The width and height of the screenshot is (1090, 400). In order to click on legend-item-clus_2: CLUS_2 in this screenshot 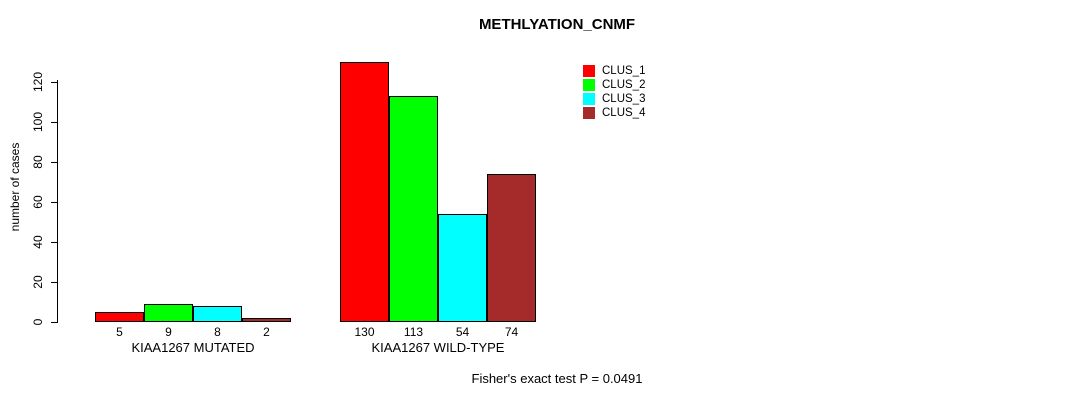, I will do `click(614, 85)`.